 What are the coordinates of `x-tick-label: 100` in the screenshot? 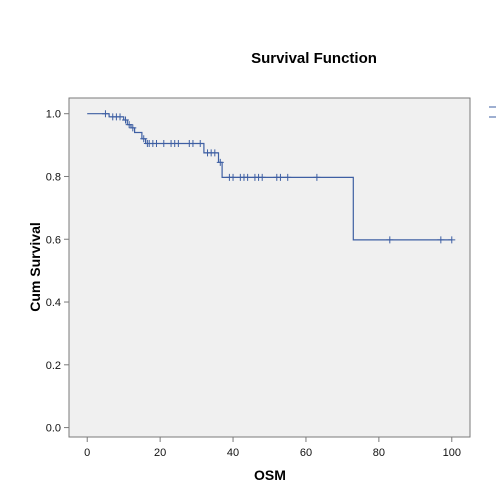 It's located at (452, 453).